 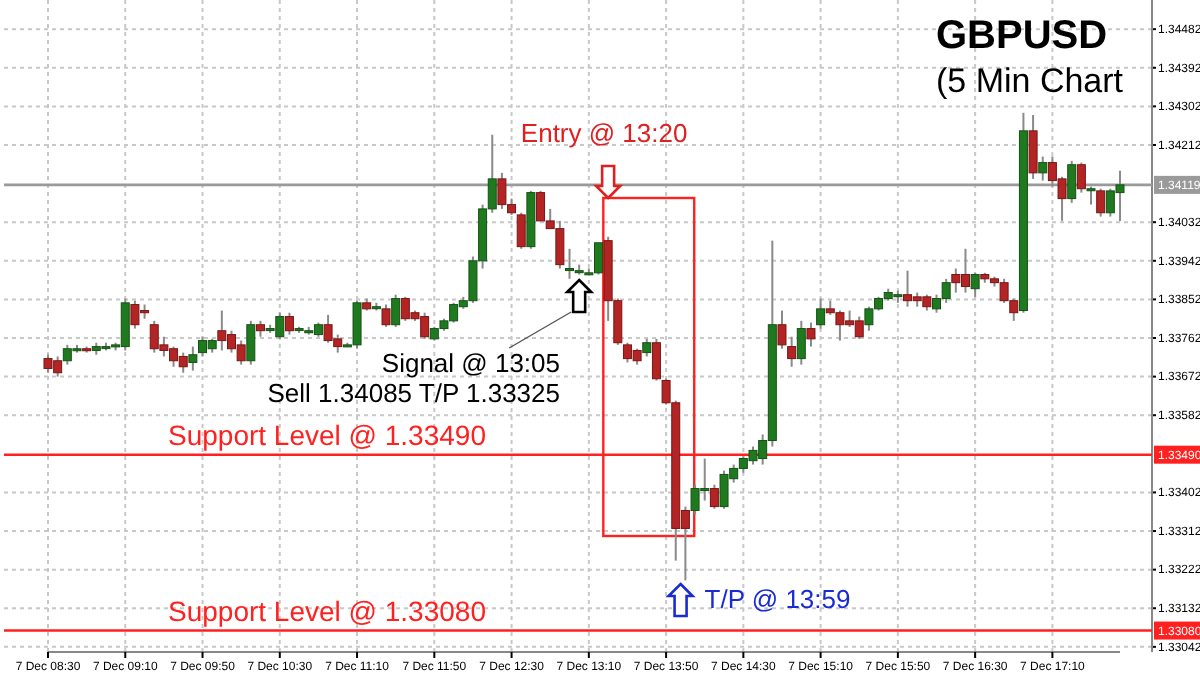 I want to click on annotation: Entry @ 13:20, so click(x=604, y=133).